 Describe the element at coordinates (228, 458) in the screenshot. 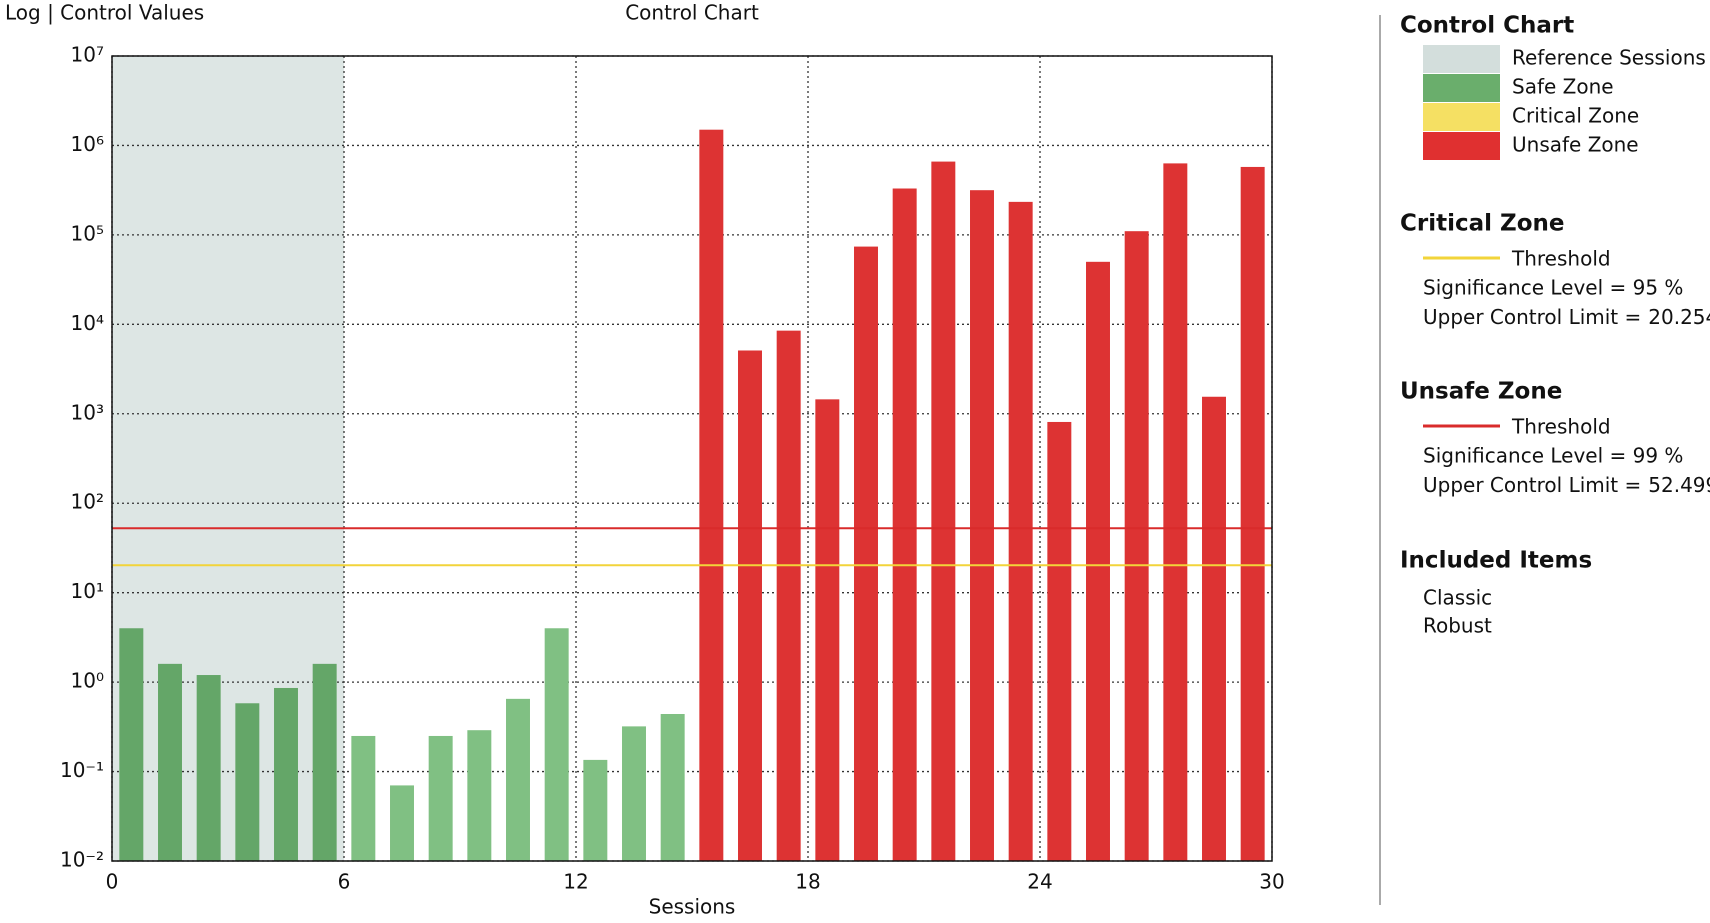

I see `reference-region` at that location.